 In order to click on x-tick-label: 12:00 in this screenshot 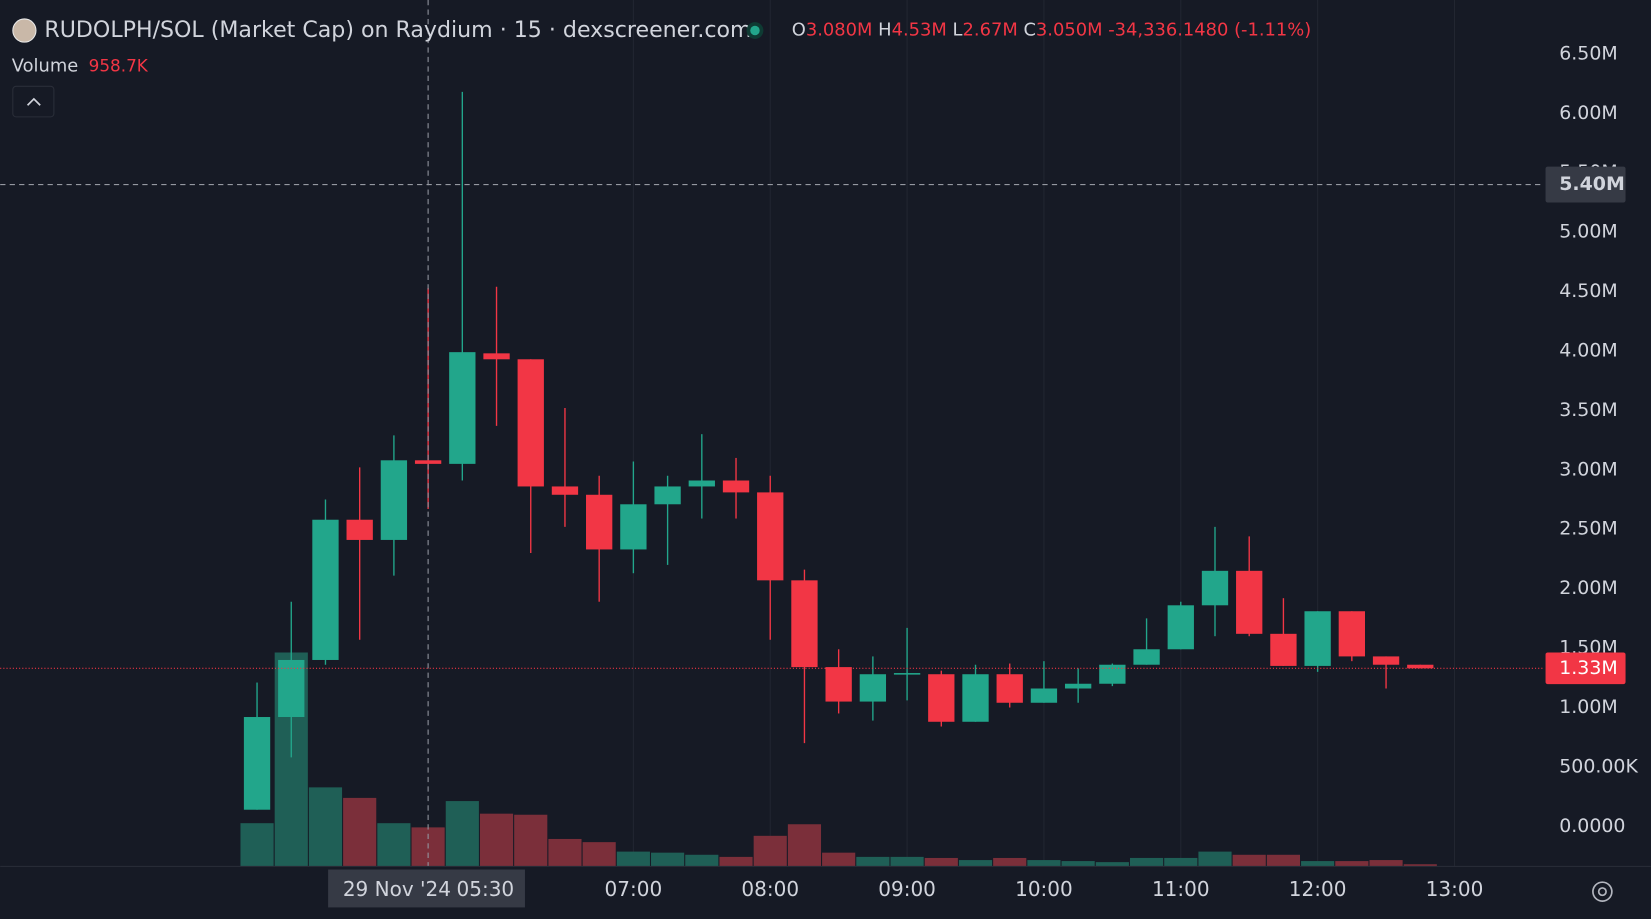, I will do `click(1318, 889)`.